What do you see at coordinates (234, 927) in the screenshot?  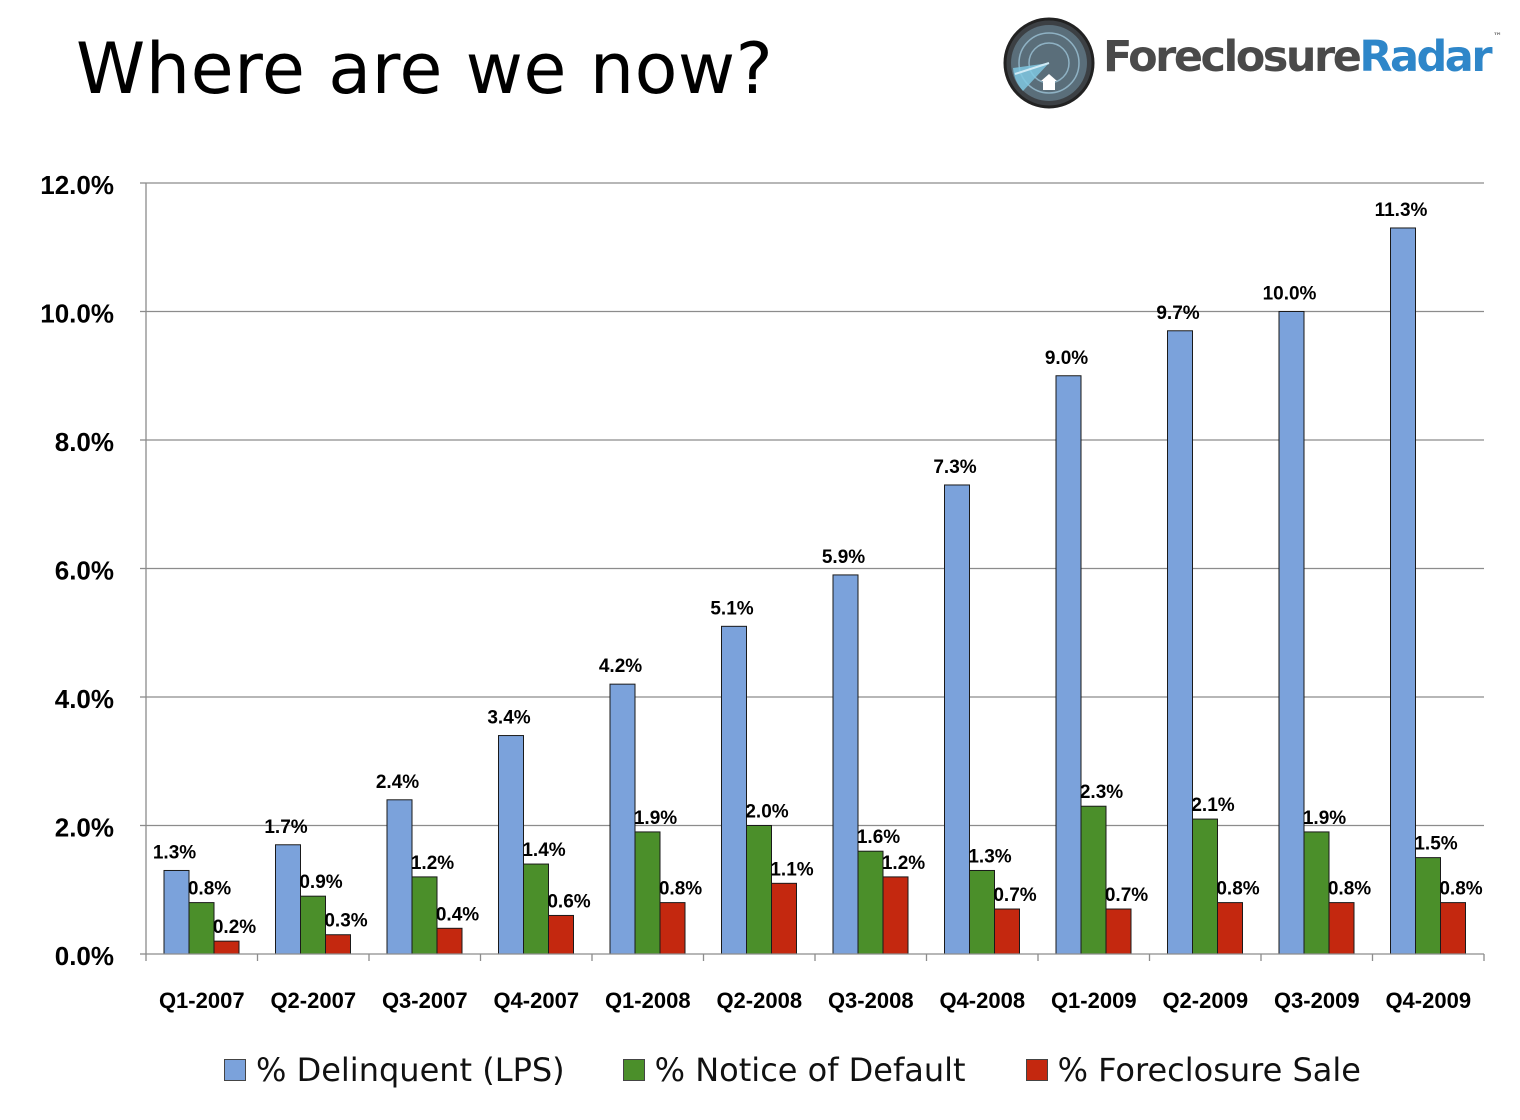 I see `data-label: 0.2%` at bounding box center [234, 927].